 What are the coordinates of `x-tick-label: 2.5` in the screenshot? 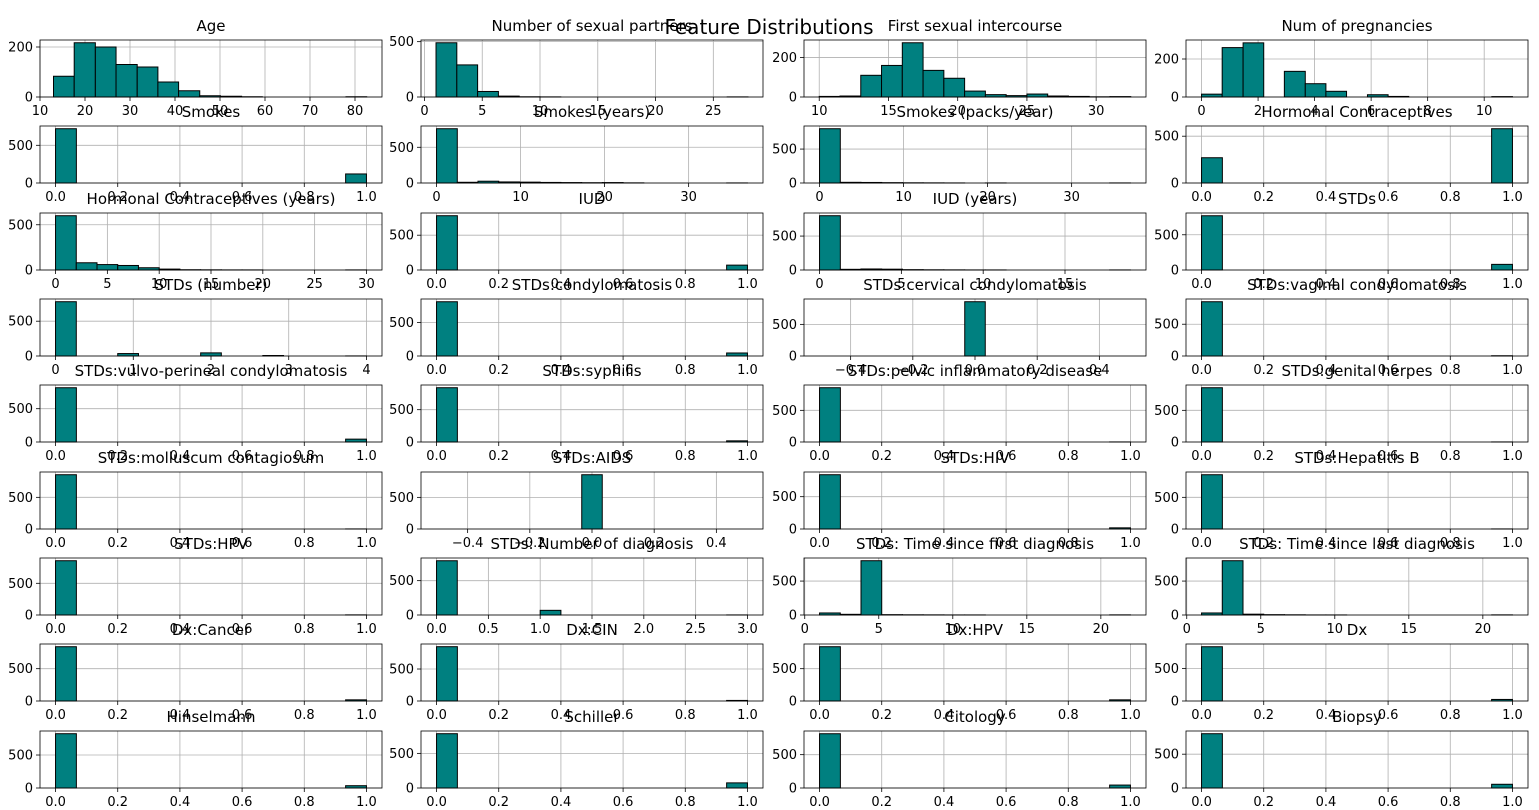 It's located at (695, 629).